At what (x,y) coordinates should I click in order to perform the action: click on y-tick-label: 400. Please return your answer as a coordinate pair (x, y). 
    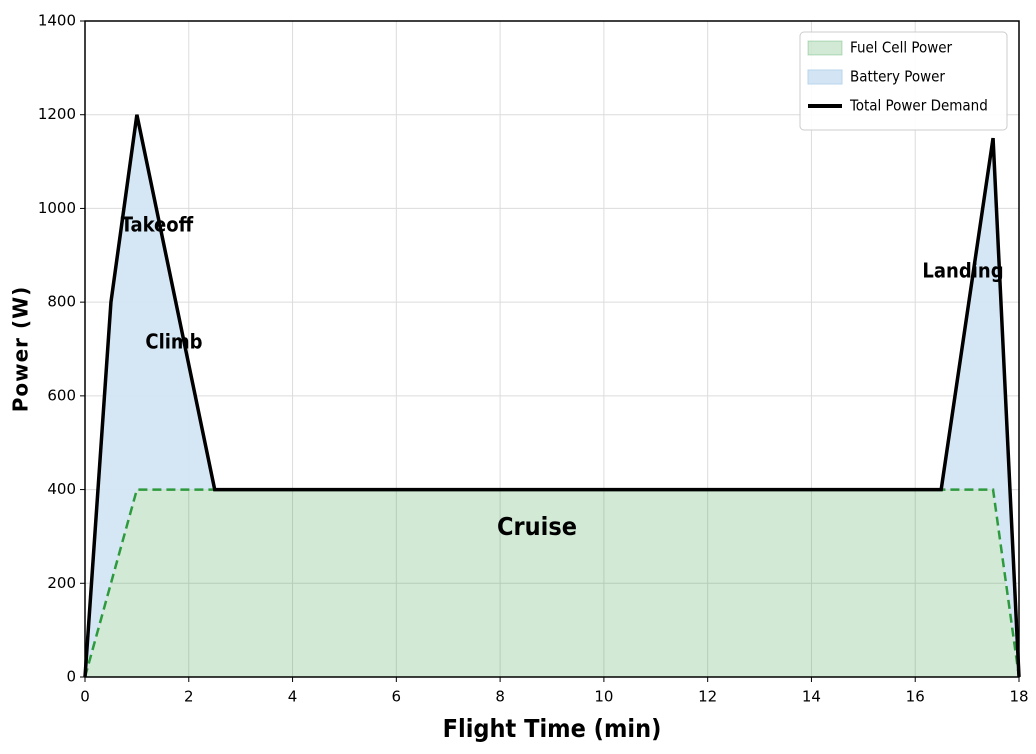
    Looking at the image, I should click on (61, 489).